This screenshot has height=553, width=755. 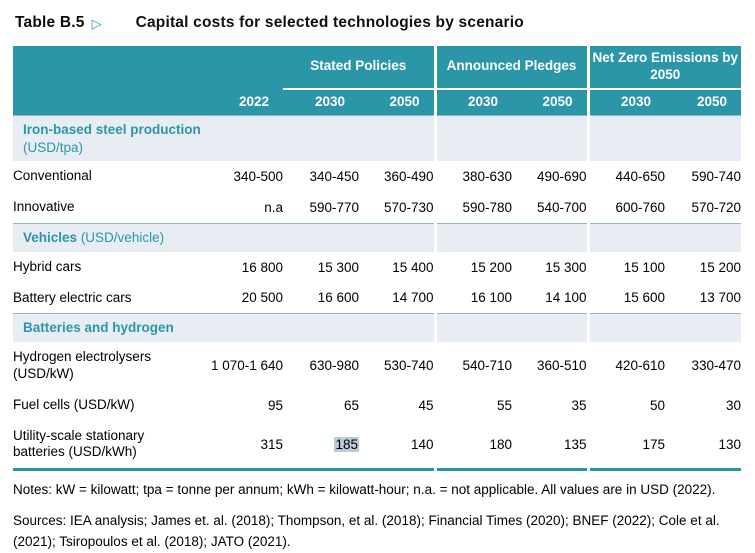 I want to click on triangle-right-icon: ▷, so click(x=96, y=23).